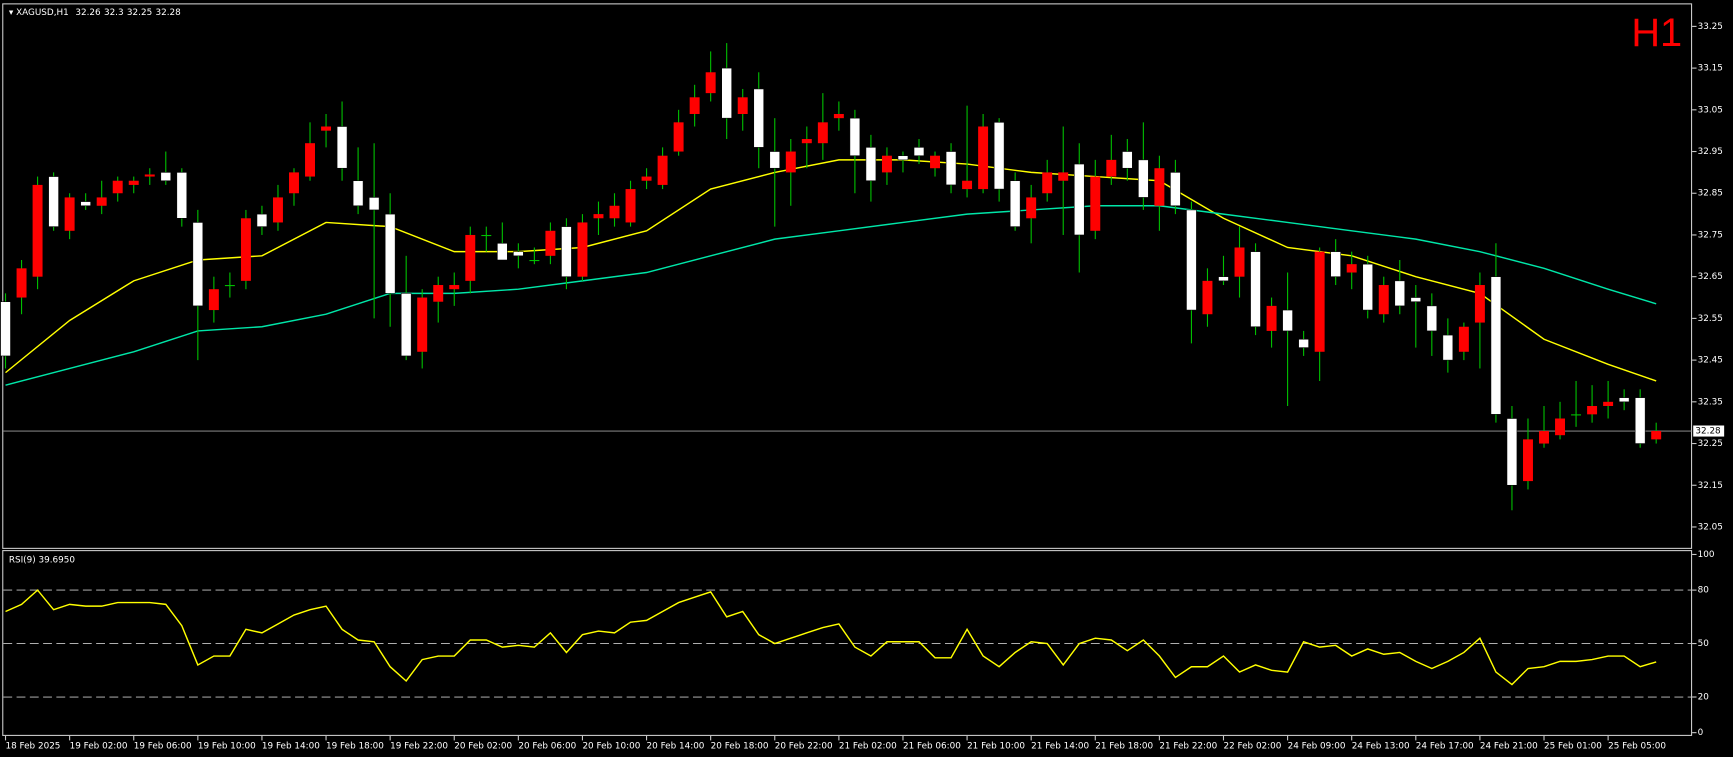 Image resolution: width=1733 pixels, height=757 pixels. What do you see at coordinates (1704, 698) in the screenshot?
I see `y-tick-label: 20` at bounding box center [1704, 698].